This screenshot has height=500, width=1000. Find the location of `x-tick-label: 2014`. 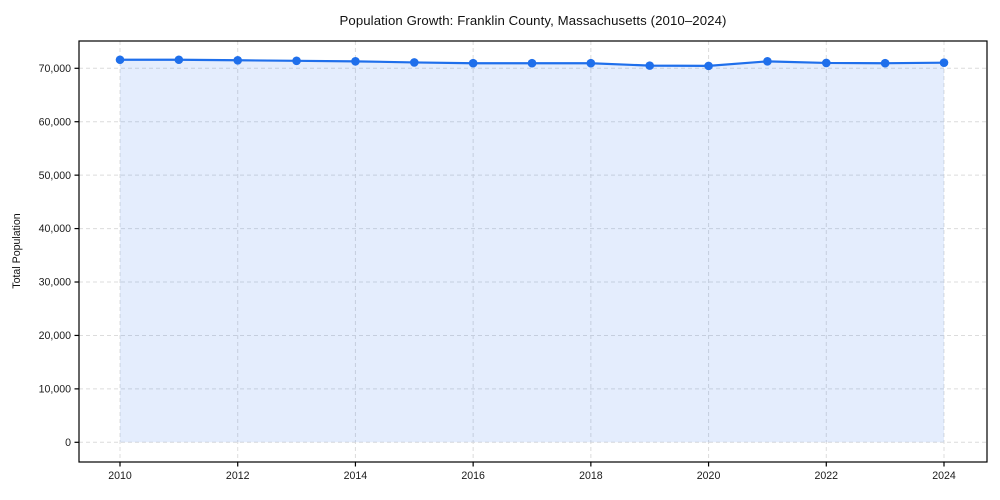

x-tick-label: 2014 is located at coordinates (356, 476).